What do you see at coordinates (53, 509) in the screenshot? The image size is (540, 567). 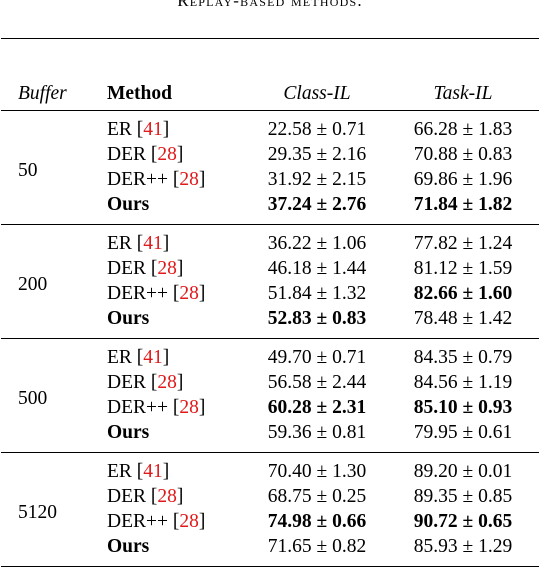 I see `buffer-size-cell: 5120` at bounding box center [53, 509].